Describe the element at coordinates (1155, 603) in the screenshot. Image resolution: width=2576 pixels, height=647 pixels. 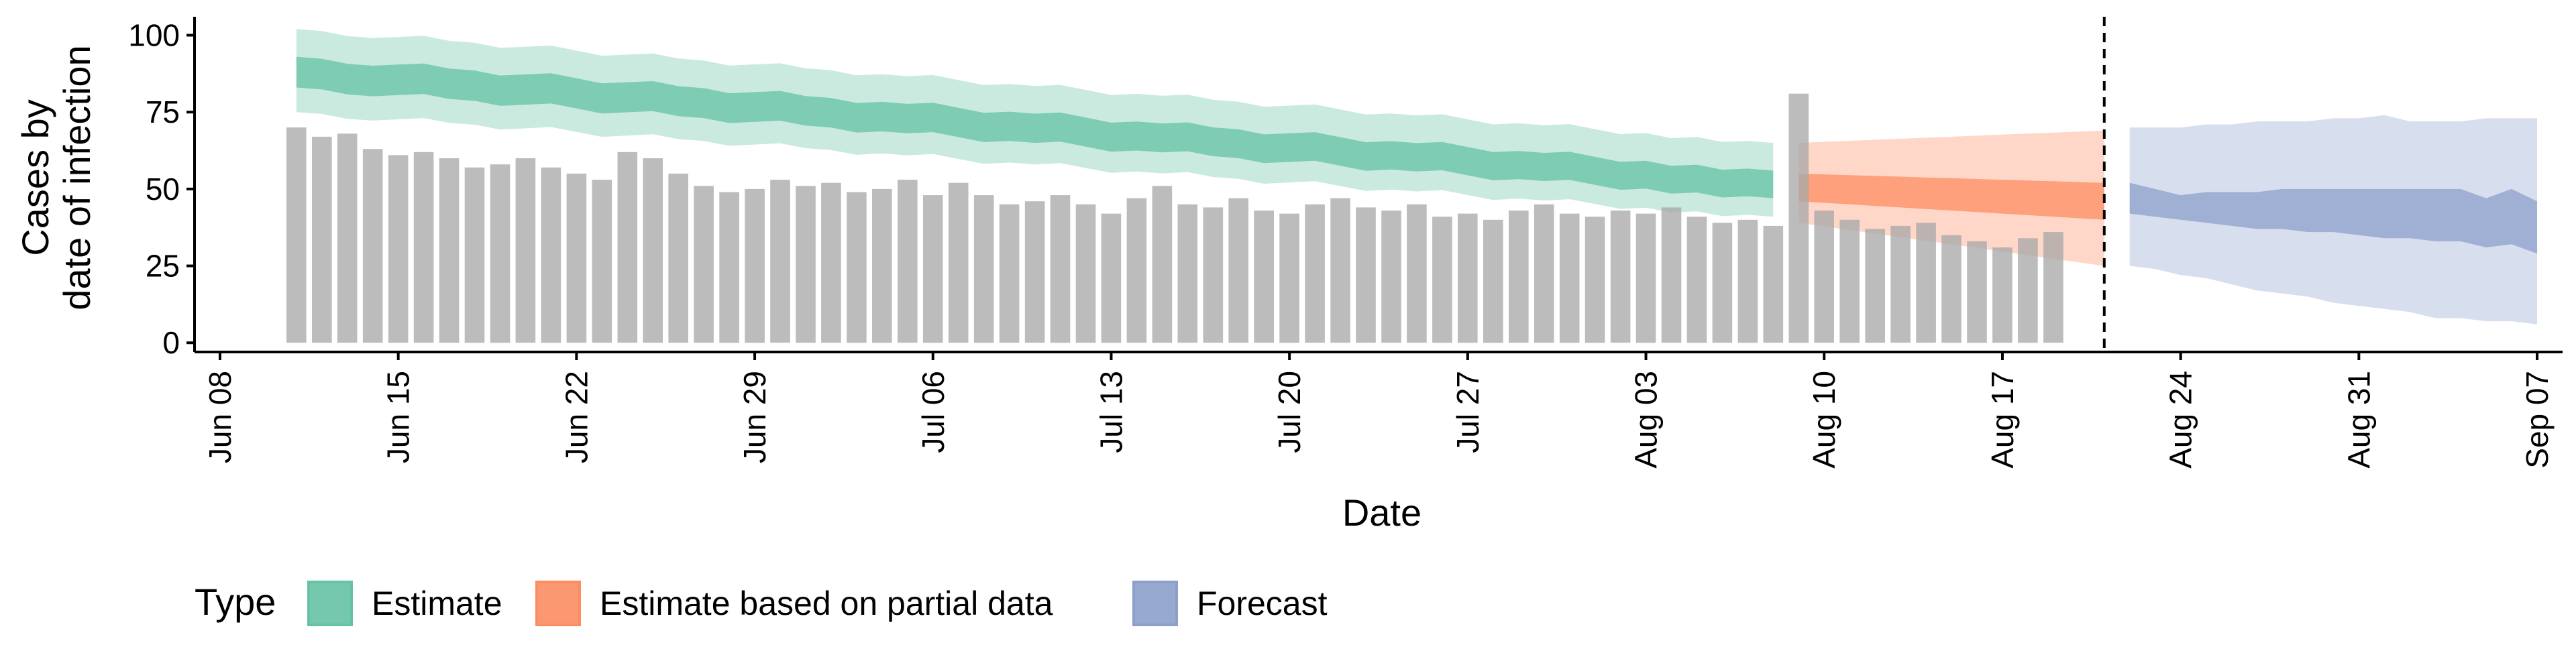
I see `legend-swatch-forecast` at that location.